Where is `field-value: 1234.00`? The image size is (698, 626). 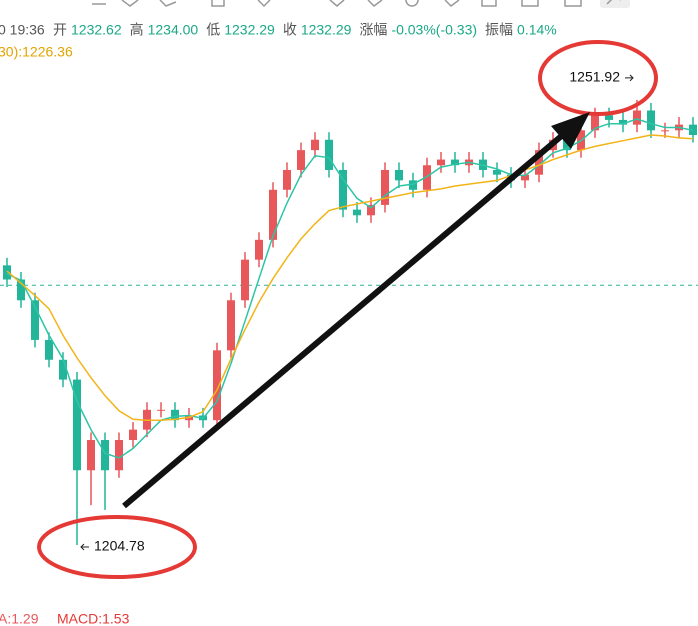
field-value: 1234.00 is located at coordinates (173, 30).